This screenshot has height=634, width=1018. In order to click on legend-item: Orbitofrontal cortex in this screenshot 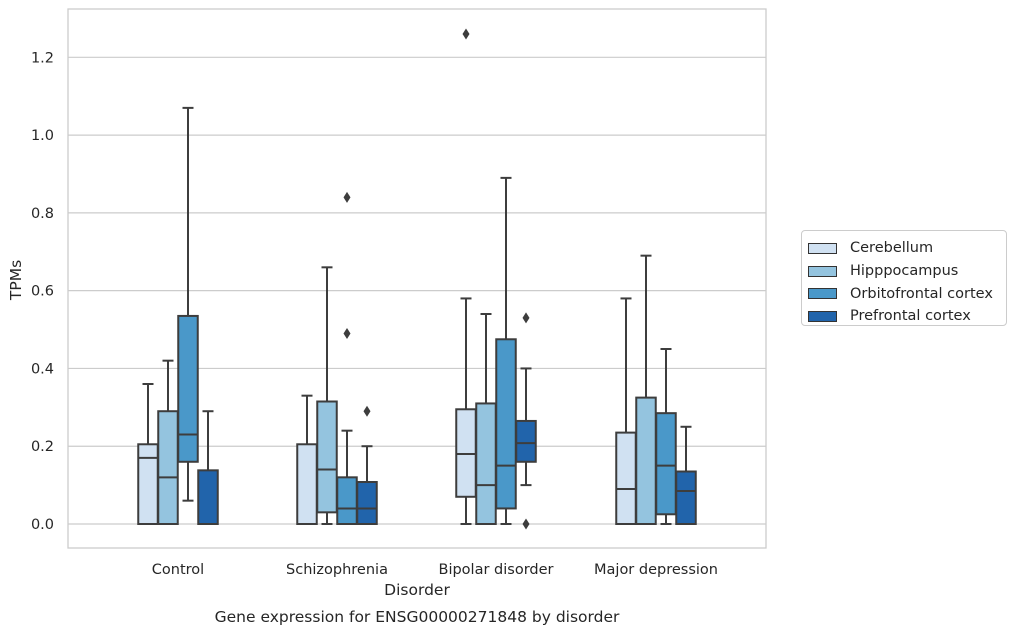, I will do `click(907, 293)`.